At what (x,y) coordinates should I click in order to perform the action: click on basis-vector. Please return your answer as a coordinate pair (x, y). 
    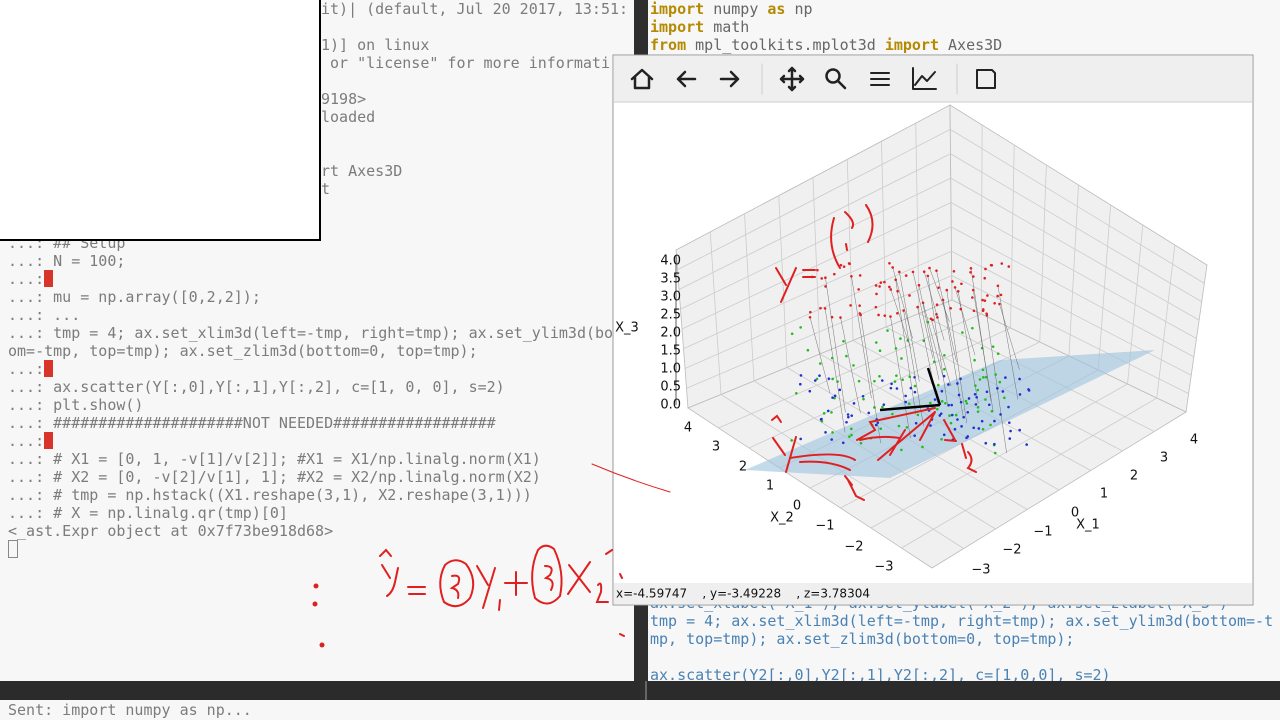
    Looking at the image, I should click on (910, 389).